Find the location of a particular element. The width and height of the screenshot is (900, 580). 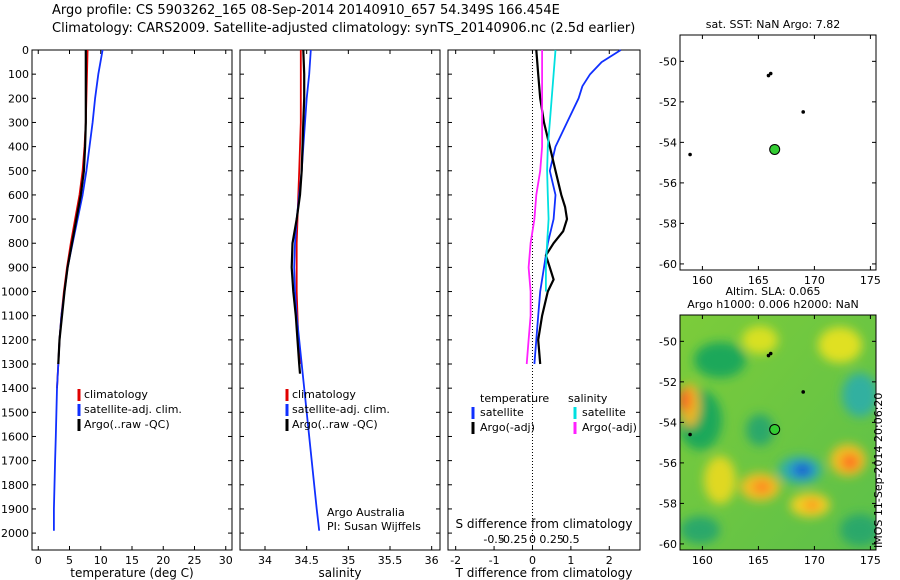

s-tick-label: 0 is located at coordinates (532, 539).